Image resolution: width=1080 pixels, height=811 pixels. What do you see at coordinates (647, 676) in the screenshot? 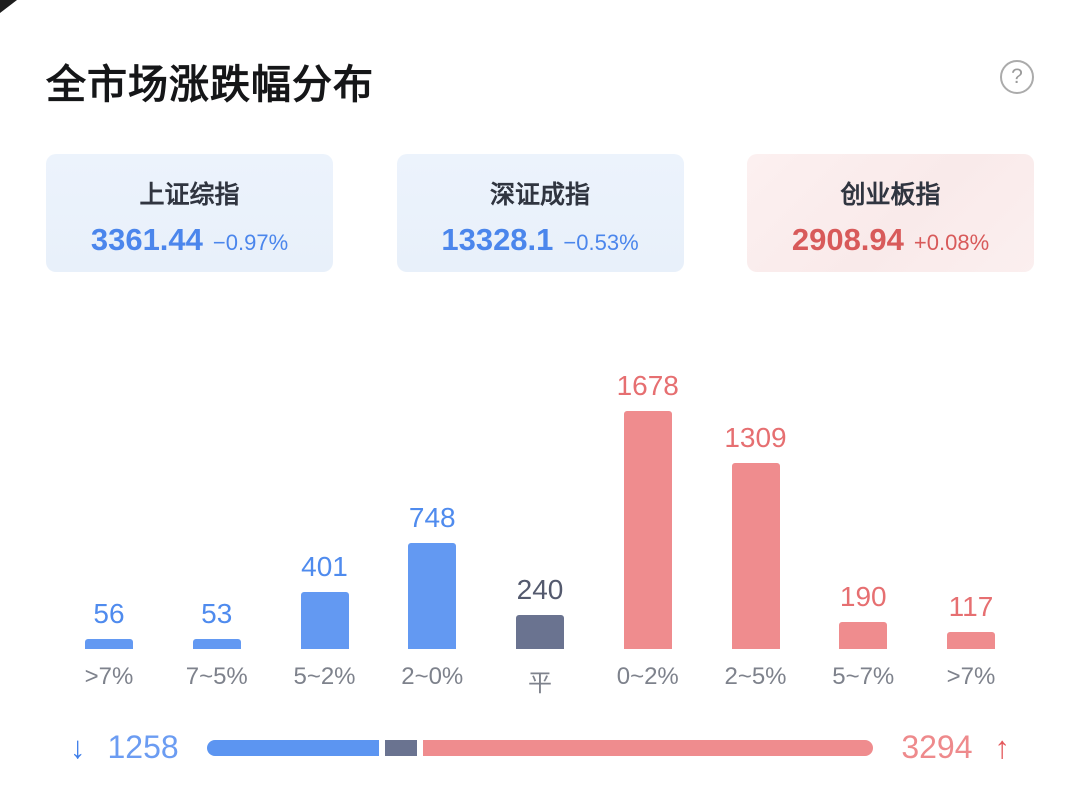
I see `category-label: 0~2%` at bounding box center [647, 676].